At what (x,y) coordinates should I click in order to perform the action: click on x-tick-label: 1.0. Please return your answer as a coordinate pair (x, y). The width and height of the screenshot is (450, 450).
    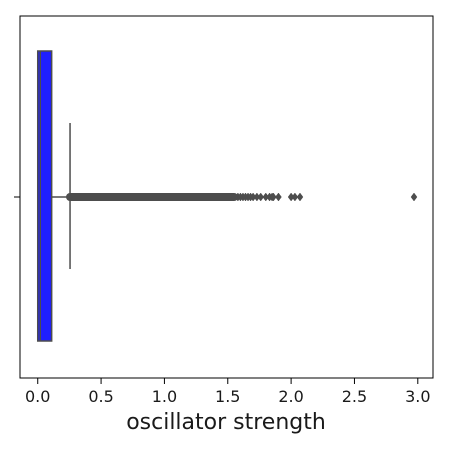
    Looking at the image, I should click on (164, 396).